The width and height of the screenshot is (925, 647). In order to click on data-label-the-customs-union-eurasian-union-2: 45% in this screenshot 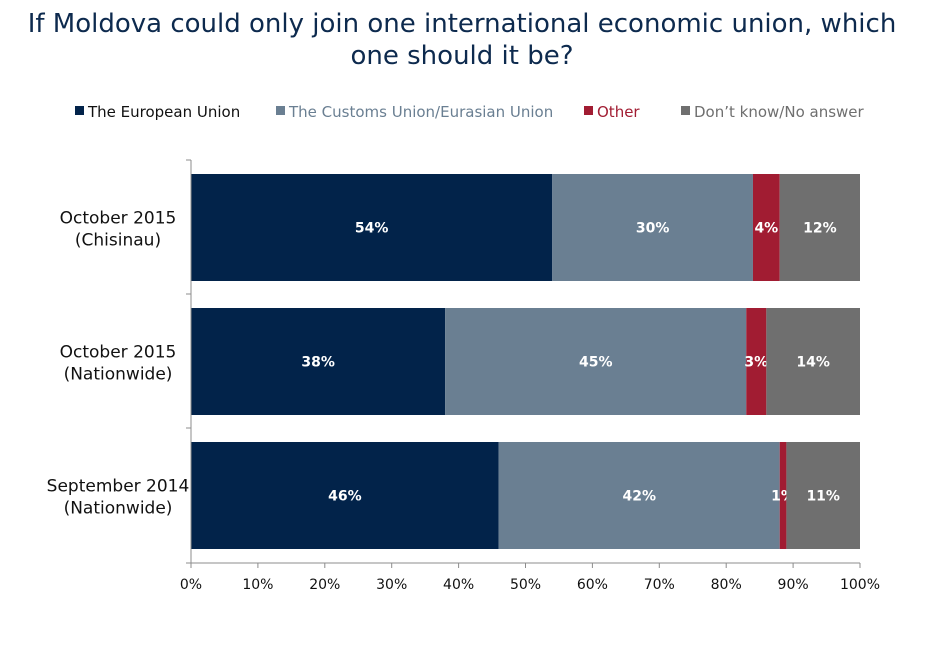, I will do `click(596, 363)`.